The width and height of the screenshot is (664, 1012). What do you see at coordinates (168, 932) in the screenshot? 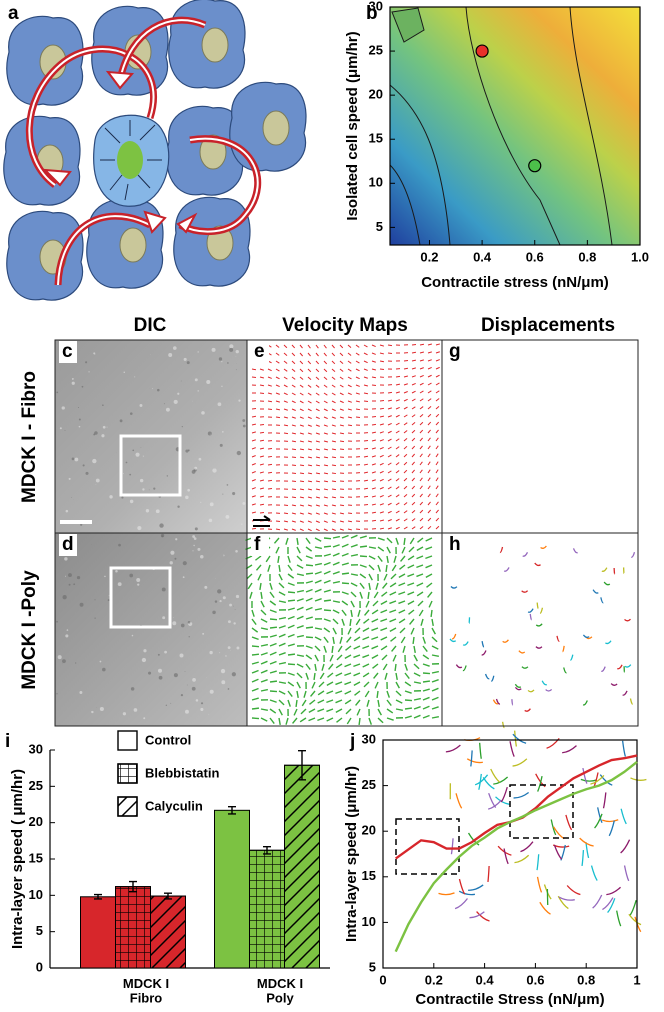
I see `bar-hatch` at bounding box center [168, 932].